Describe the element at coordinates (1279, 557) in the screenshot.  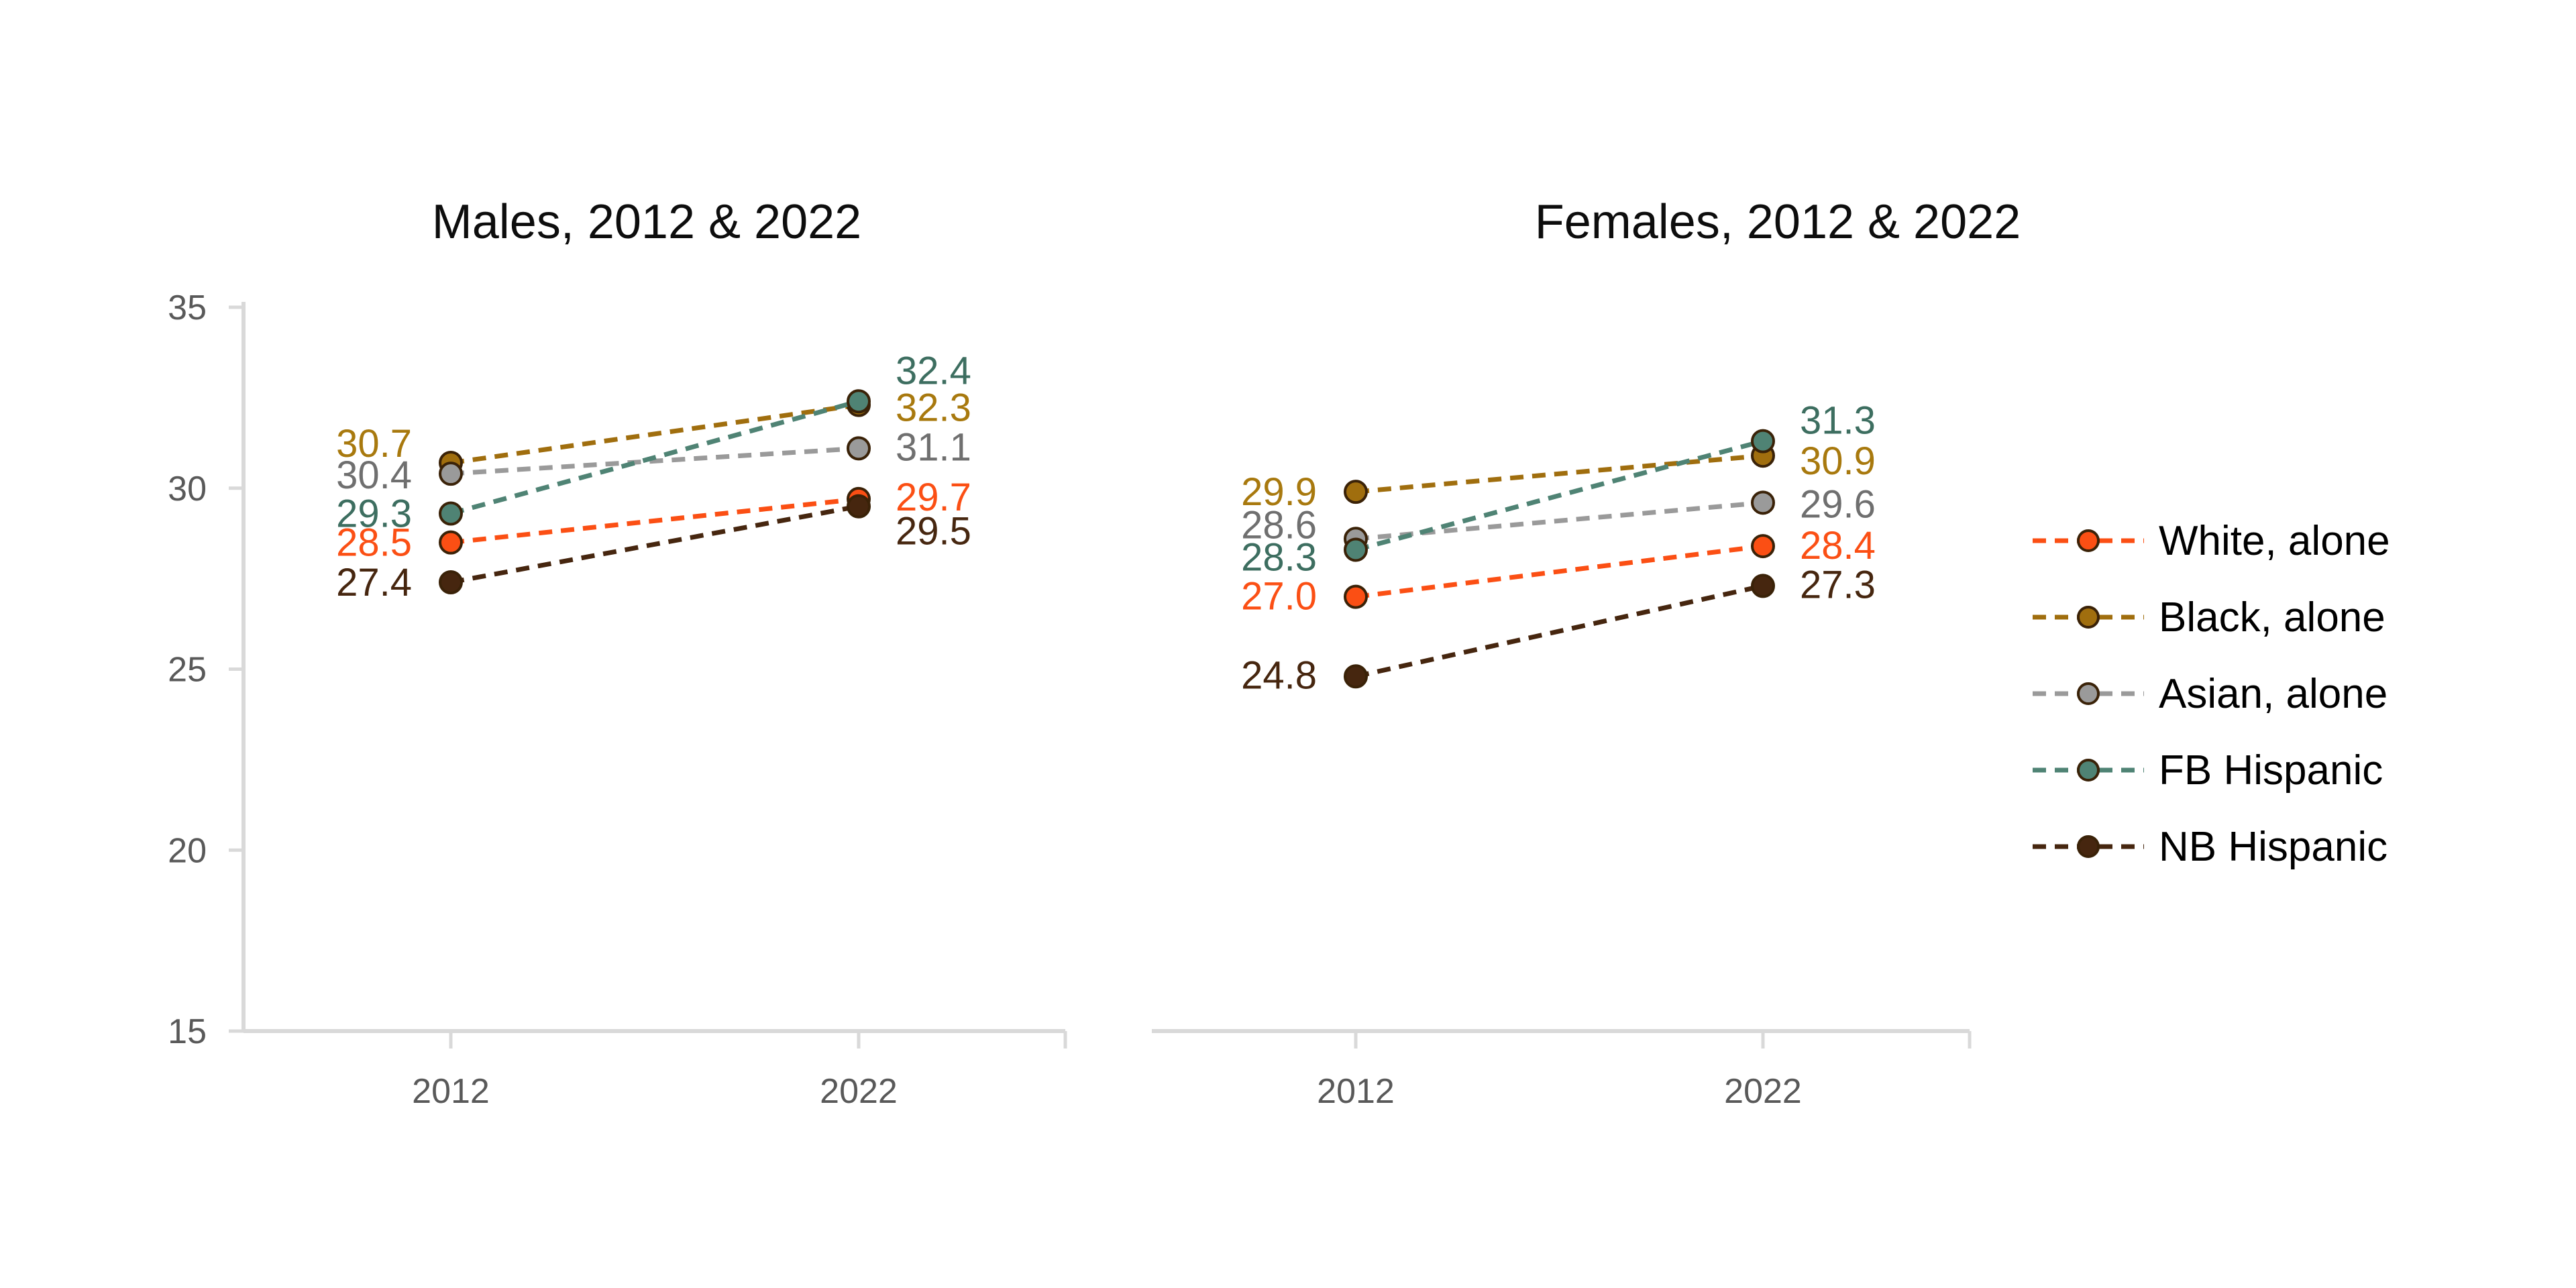
I see `data-label: 28.3` at that location.